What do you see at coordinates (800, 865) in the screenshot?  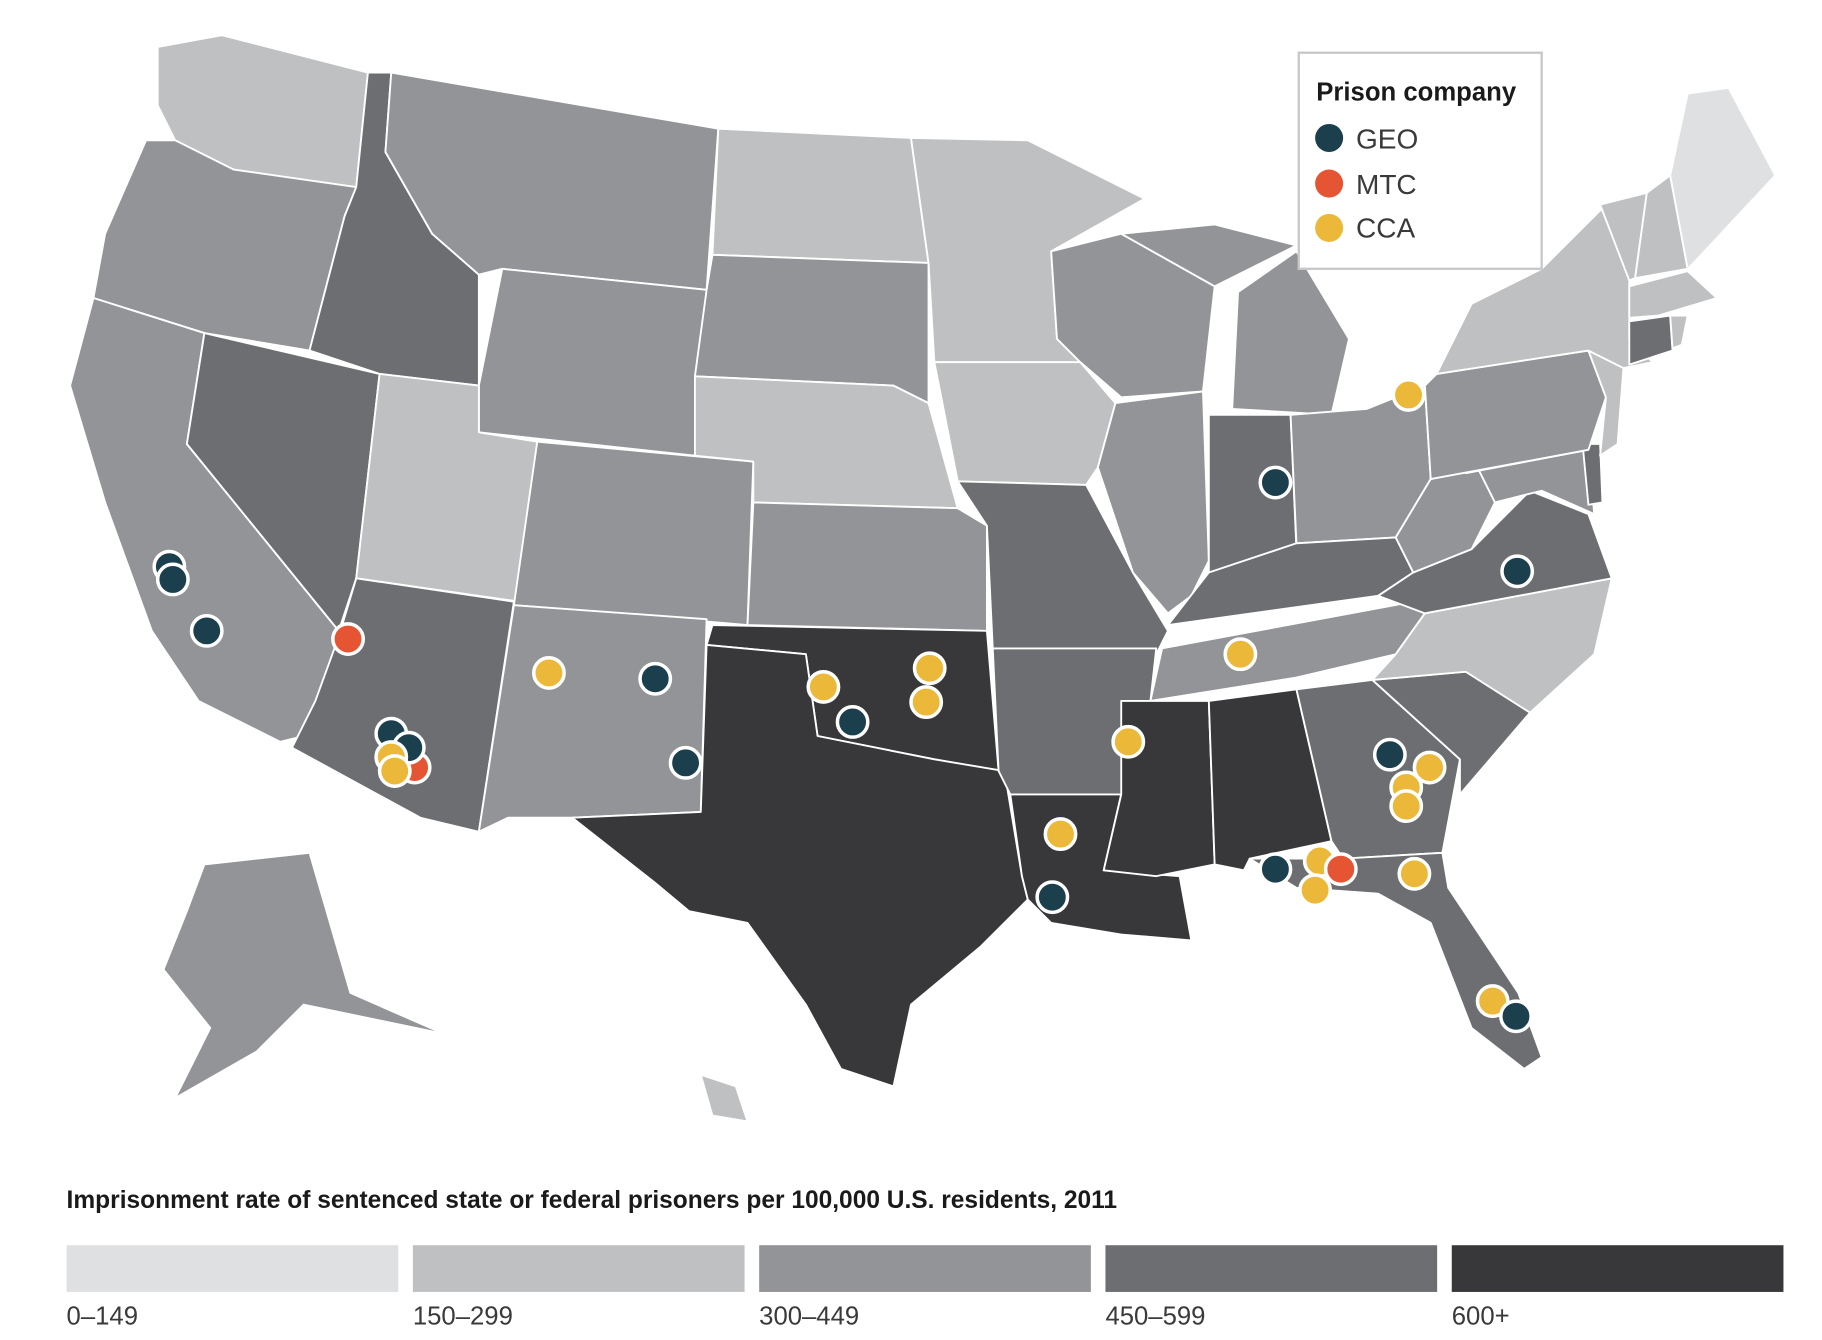 I see `state-tx` at bounding box center [800, 865].